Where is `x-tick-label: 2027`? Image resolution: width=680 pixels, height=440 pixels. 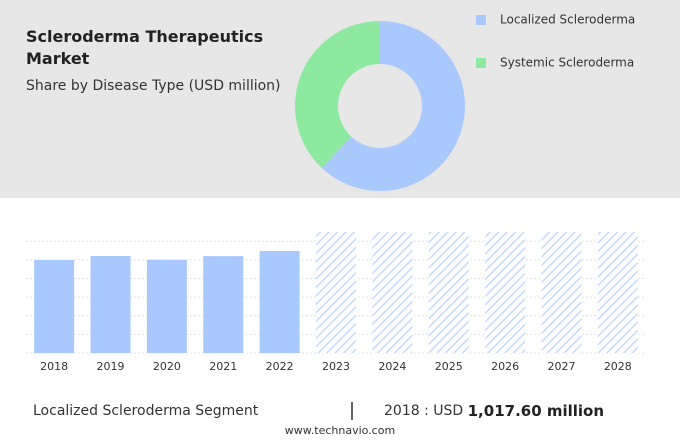 x-tick-label: 2027 is located at coordinates (561, 366).